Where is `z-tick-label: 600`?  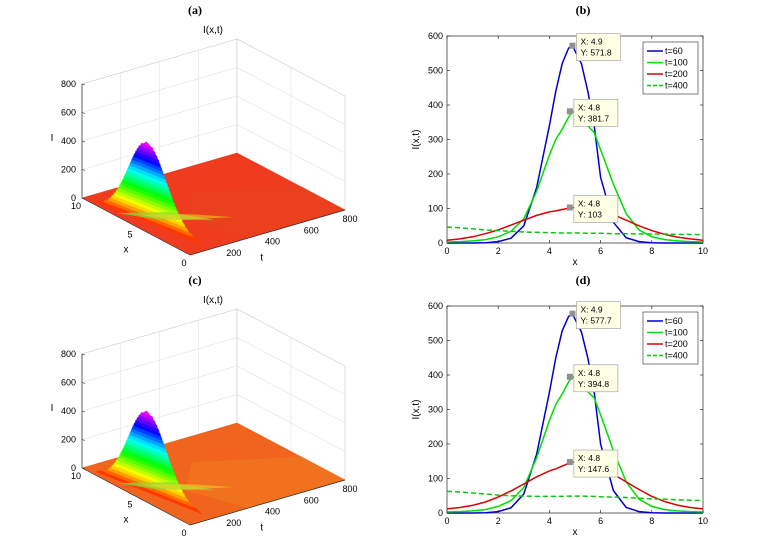 z-tick-label: 600 is located at coordinates (68, 383).